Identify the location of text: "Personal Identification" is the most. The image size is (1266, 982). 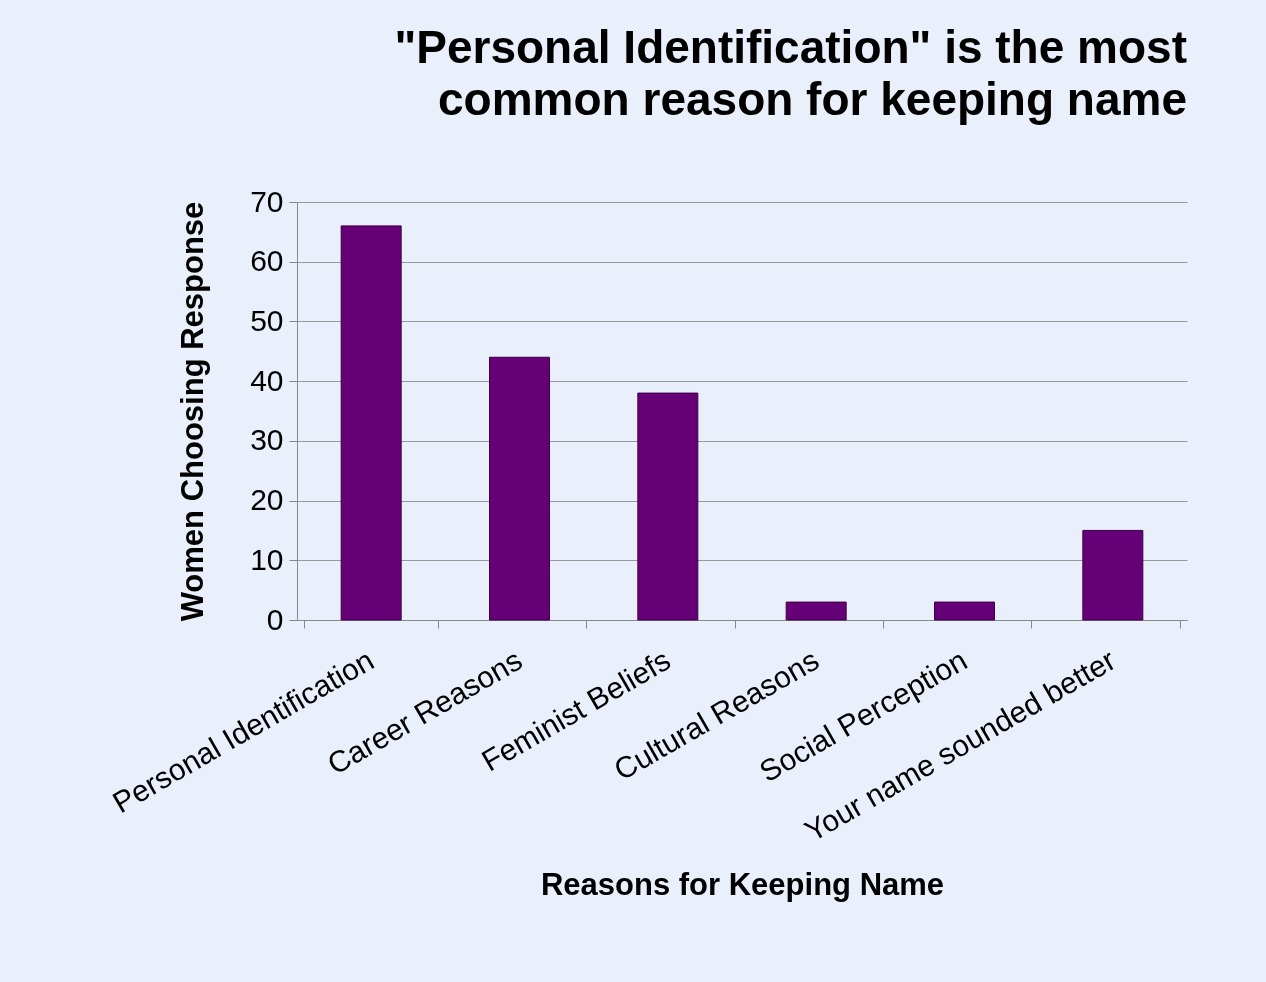
(790, 47).